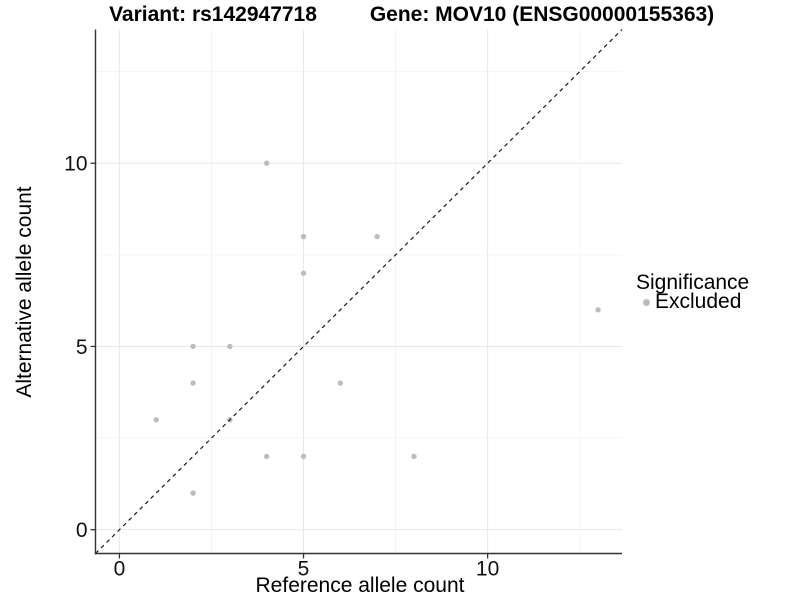 This screenshot has width=800, height=600. Describe the element at coordinates (360, 585) in the screenshot. I see `x-axis-title: Reference allele count` at that location.